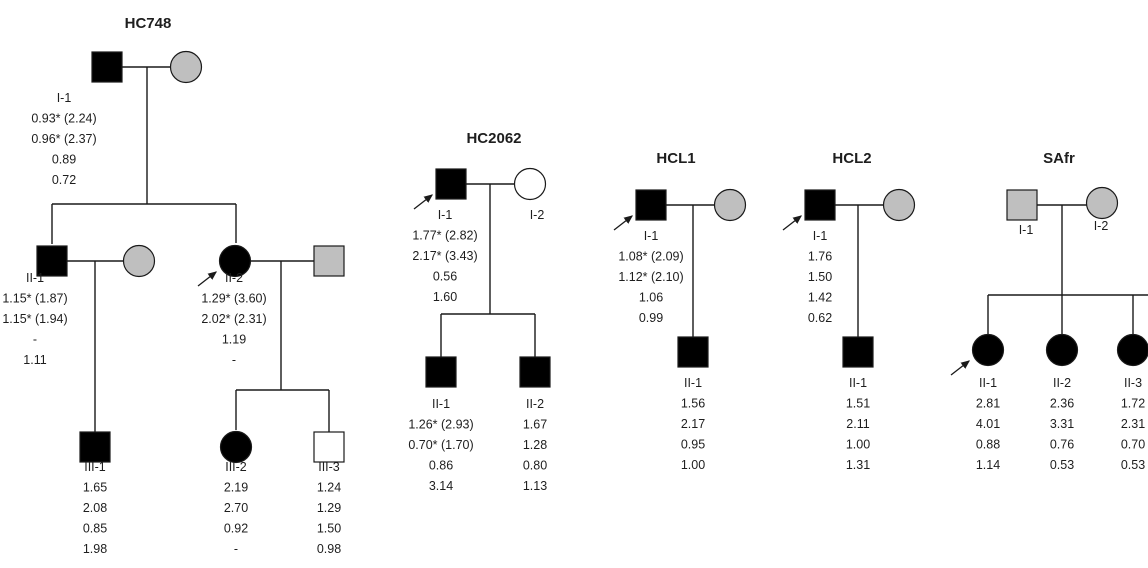 This screenshot has height=568, width=1148. What do you see at coordinates (441, 466) in the screenshot?
I see `value-line: 0.86` at bounding box center [441, 466].